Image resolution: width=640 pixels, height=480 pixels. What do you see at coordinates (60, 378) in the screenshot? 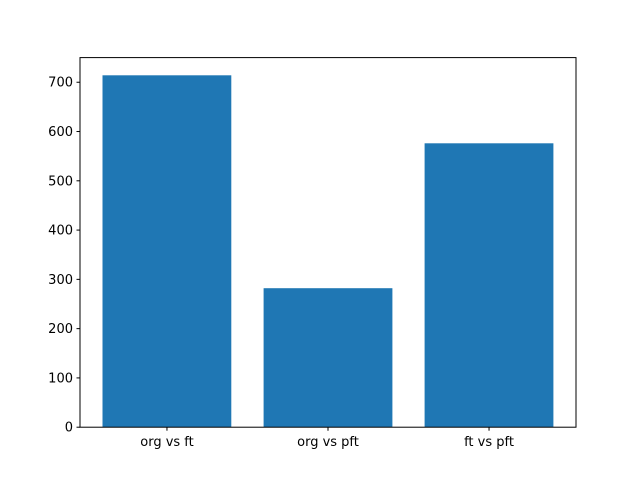
I see `y-tick-label: 100` at bounding box center [60, 378].